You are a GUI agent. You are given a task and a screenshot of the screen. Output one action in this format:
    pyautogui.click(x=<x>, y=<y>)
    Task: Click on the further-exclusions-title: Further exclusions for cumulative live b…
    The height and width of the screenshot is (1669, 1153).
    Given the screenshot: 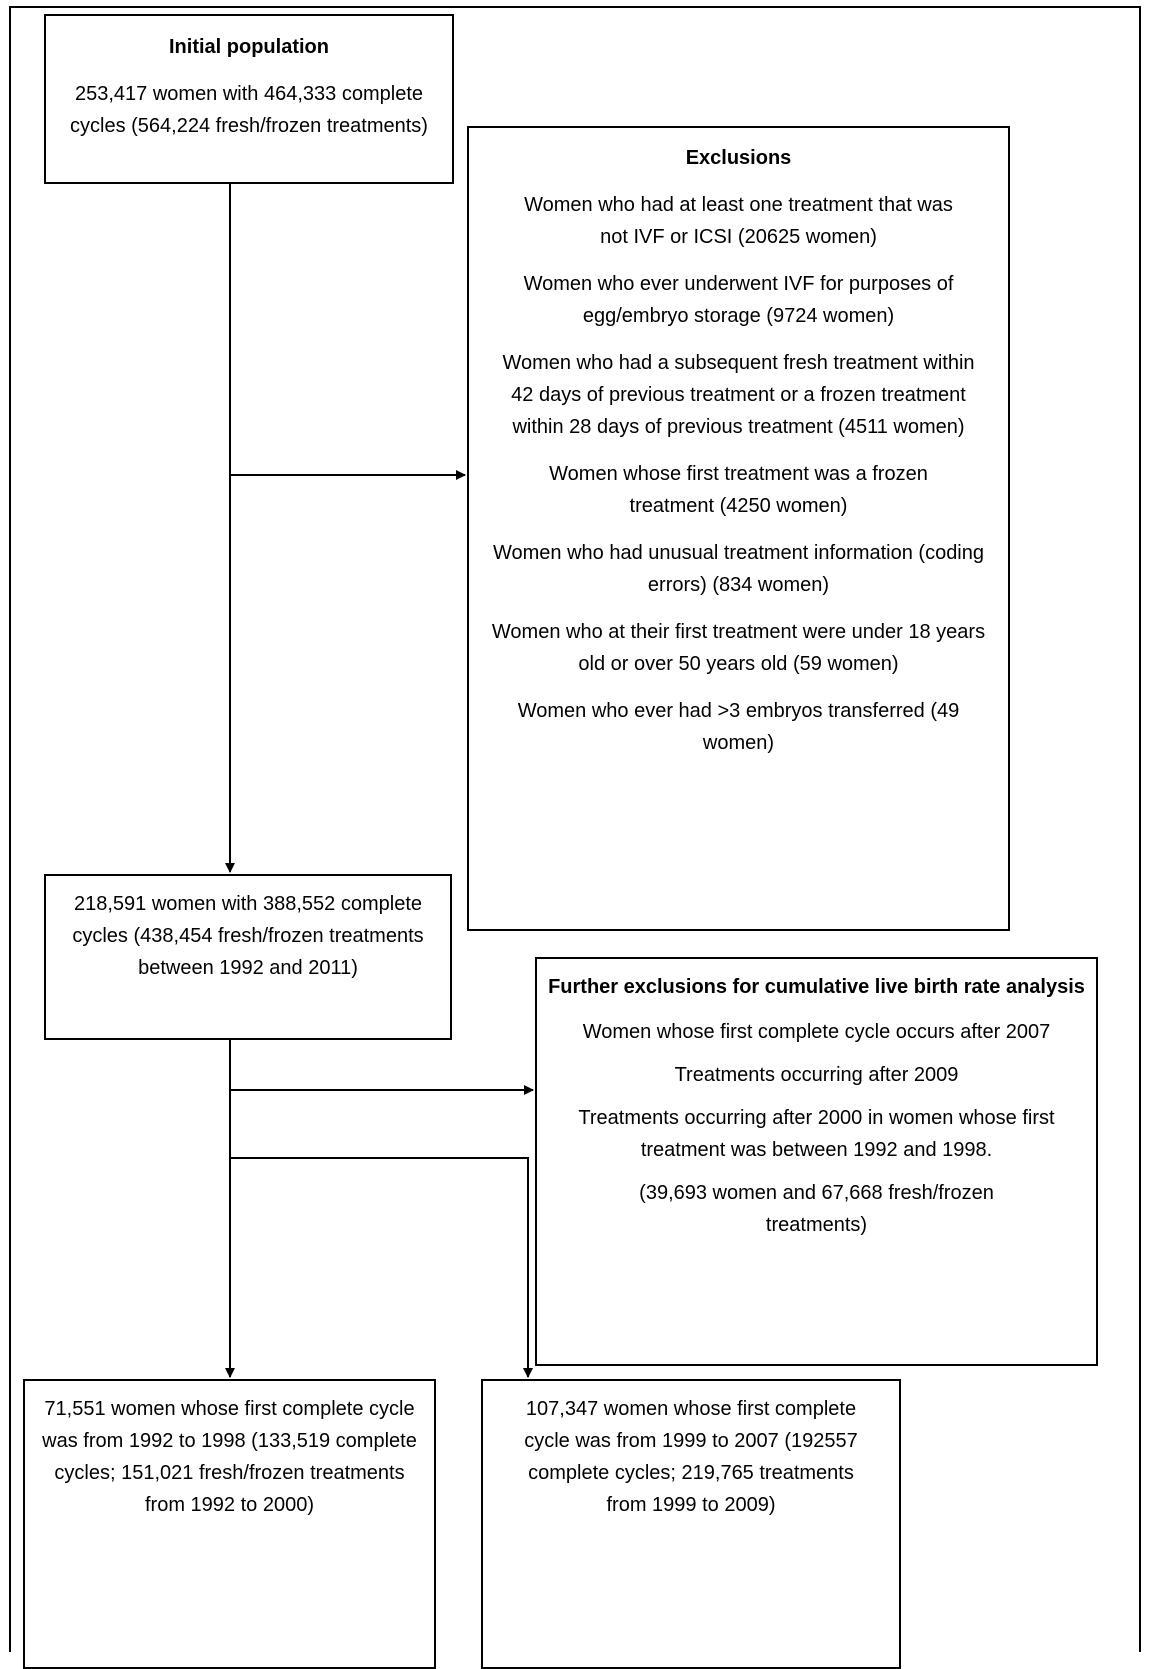 What is the action you would take?
    pyautogui.click(x=816, y=987)
    